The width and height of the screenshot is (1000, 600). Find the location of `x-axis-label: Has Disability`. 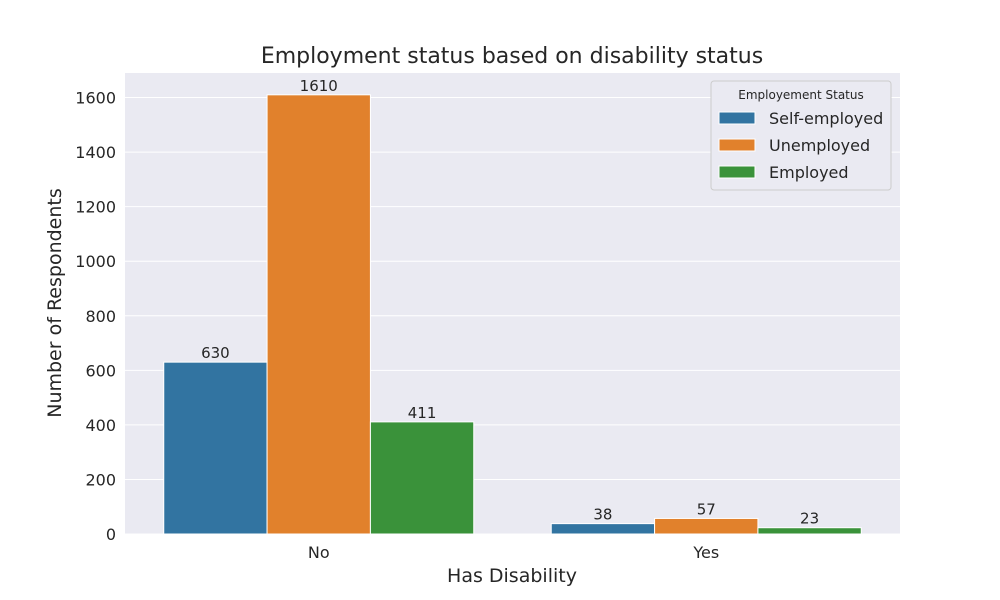

x-axis-label: Has Disability is located at coordinates (512, 576).